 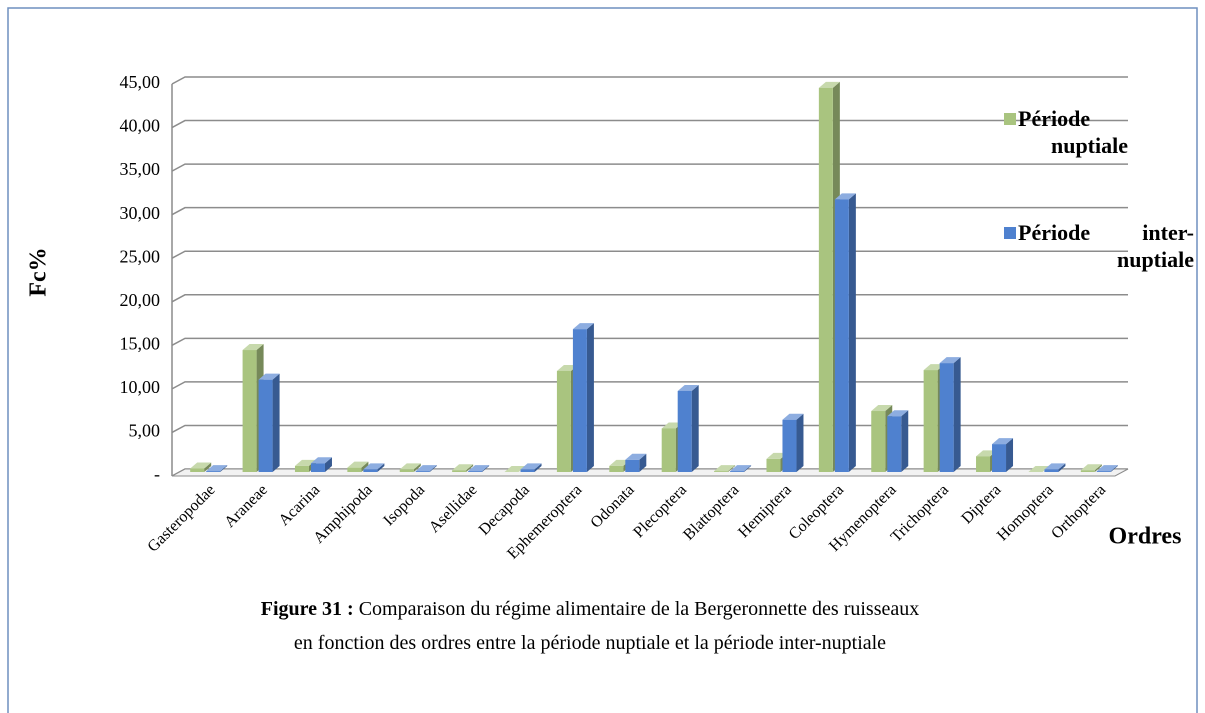 What do you see at coordinates (1145, 537) in the screenshot?
I see `x-axis-title: Ordres` at bounding box center [1145, 537].